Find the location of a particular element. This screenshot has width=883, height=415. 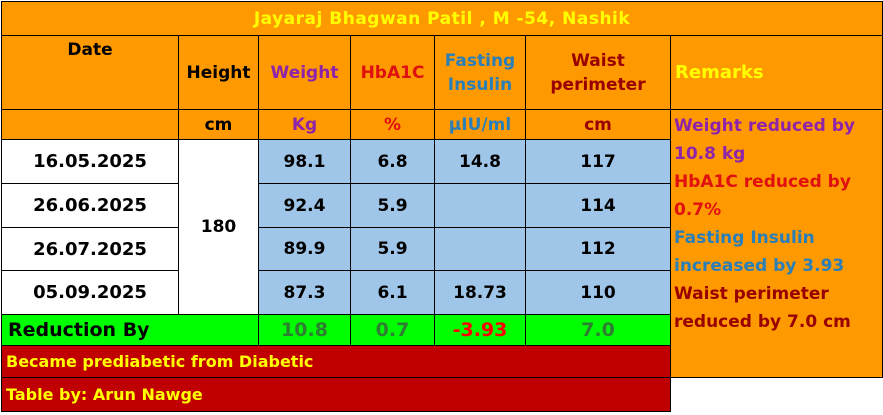

header-height: Height is located at coordinates (218, 72).